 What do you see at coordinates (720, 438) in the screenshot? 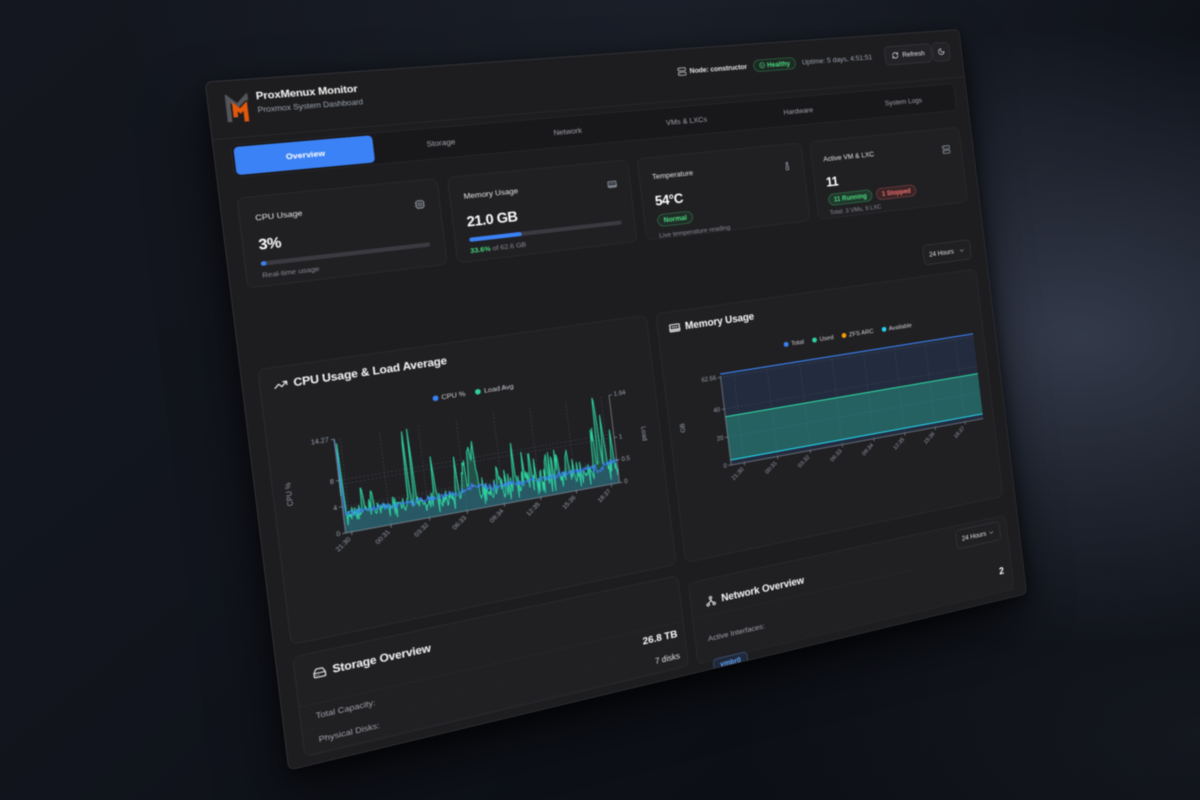
I see `svg-text: 20` at bounding box center [720, 438].